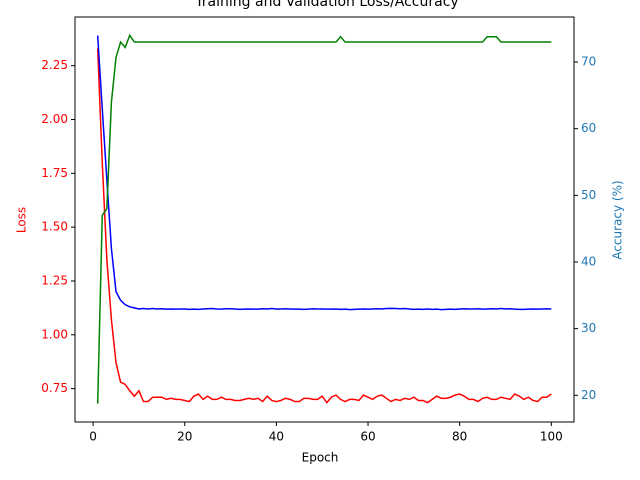 The width and height of the screenshot is (640, 480). Describe the element at coordinates (54, 65) in the screenshot. I see `y-tick-label: 2.25` at that location.